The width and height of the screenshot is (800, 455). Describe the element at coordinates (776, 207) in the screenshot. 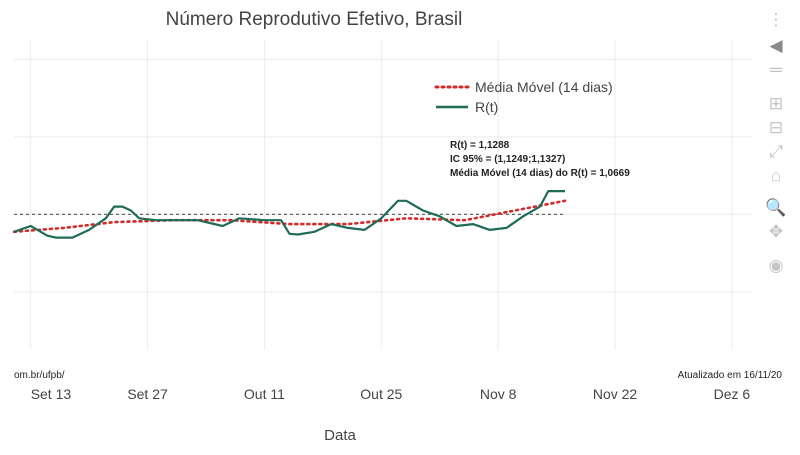

I see `zoom-icon: 🔍` at that location.